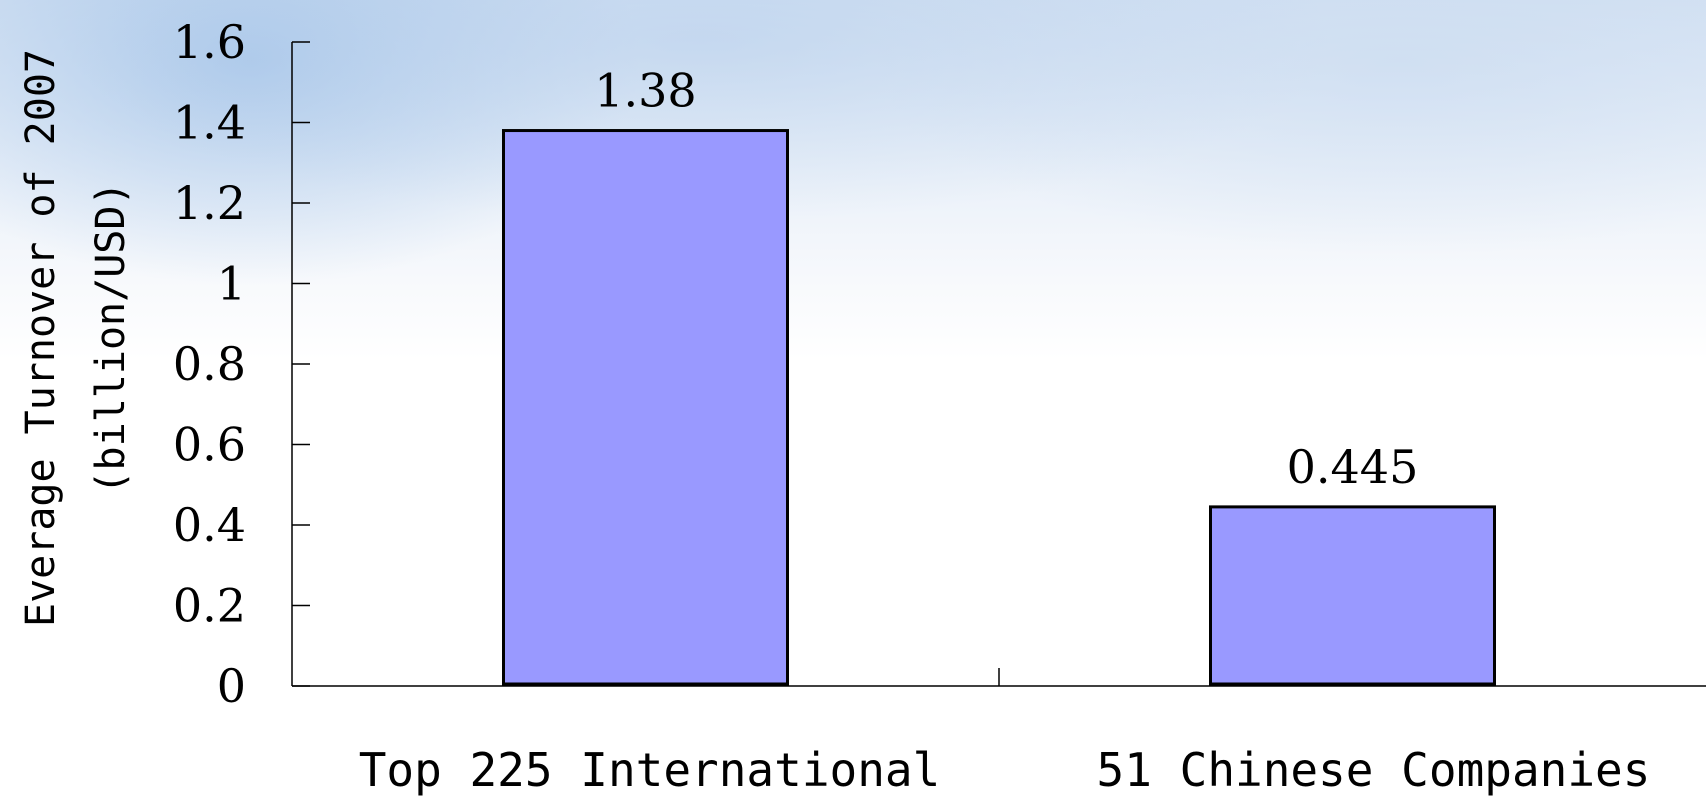 This screenshot has height=798, width=1706. What do you see at coordinates (650, 770) in the screenshot?
I see `x-category-label: Top 225 International` at bounding box center [650, 770].